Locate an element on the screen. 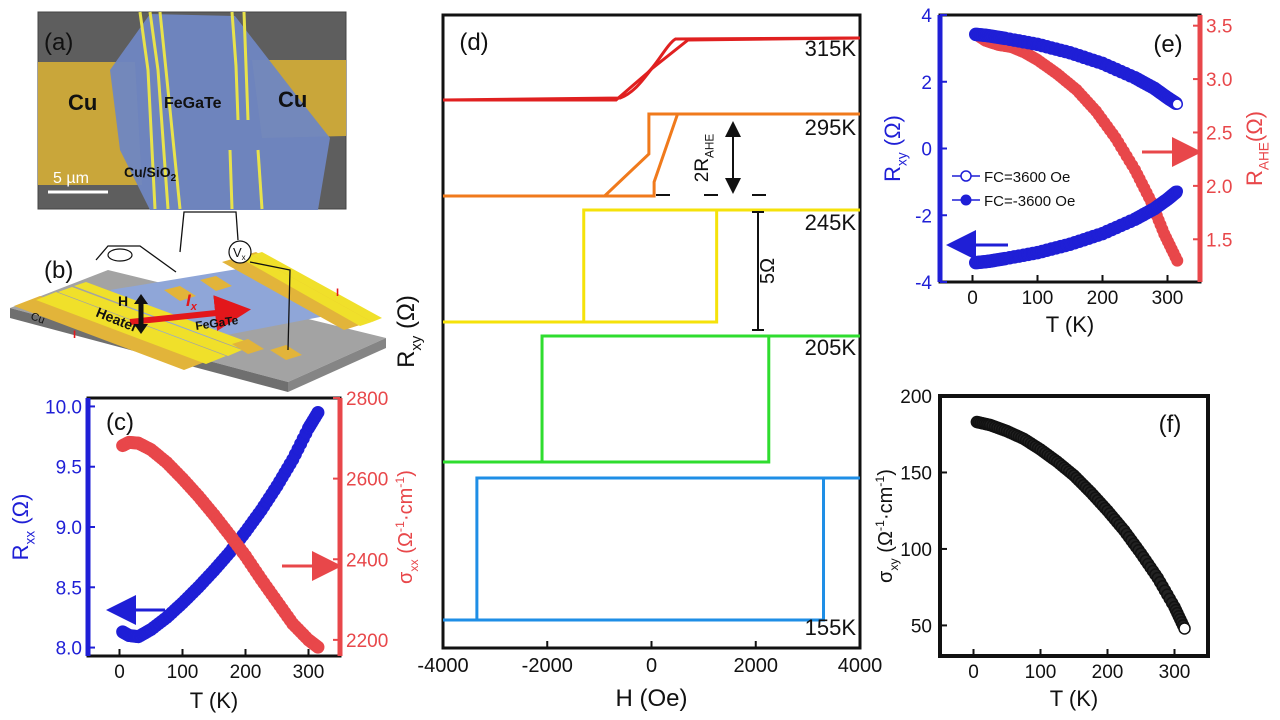 This screenshot has width=1280, height=720. temperature-label: 155K is located at coordinates (831, 627).